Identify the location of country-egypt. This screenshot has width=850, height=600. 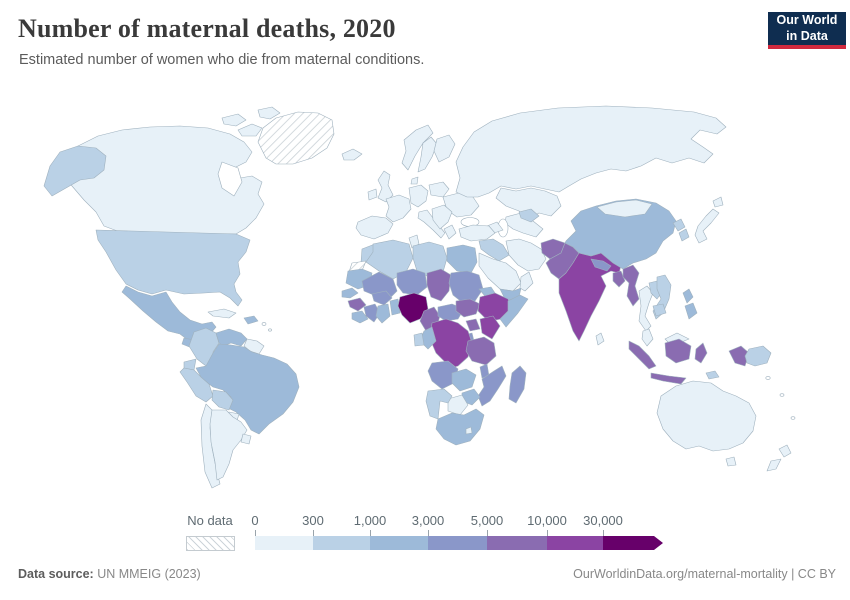
(462, 259).